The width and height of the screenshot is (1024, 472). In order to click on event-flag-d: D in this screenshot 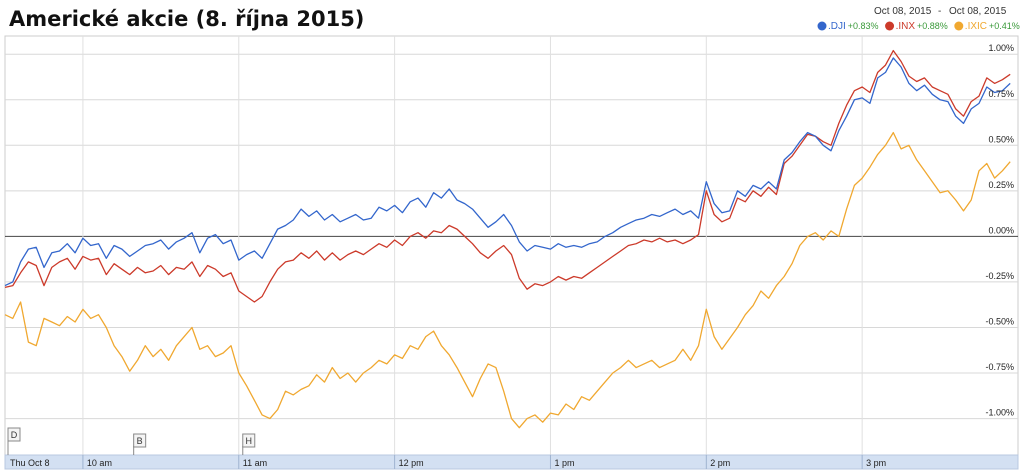, I will do `click(14, 441)`.